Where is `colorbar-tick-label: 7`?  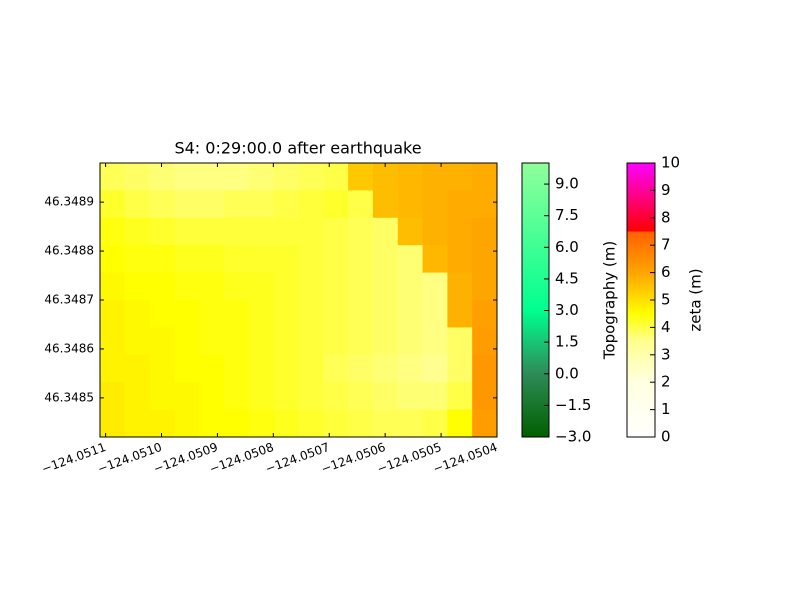
colorbar-tick-label: 7 is located at coordinates (666, 245).